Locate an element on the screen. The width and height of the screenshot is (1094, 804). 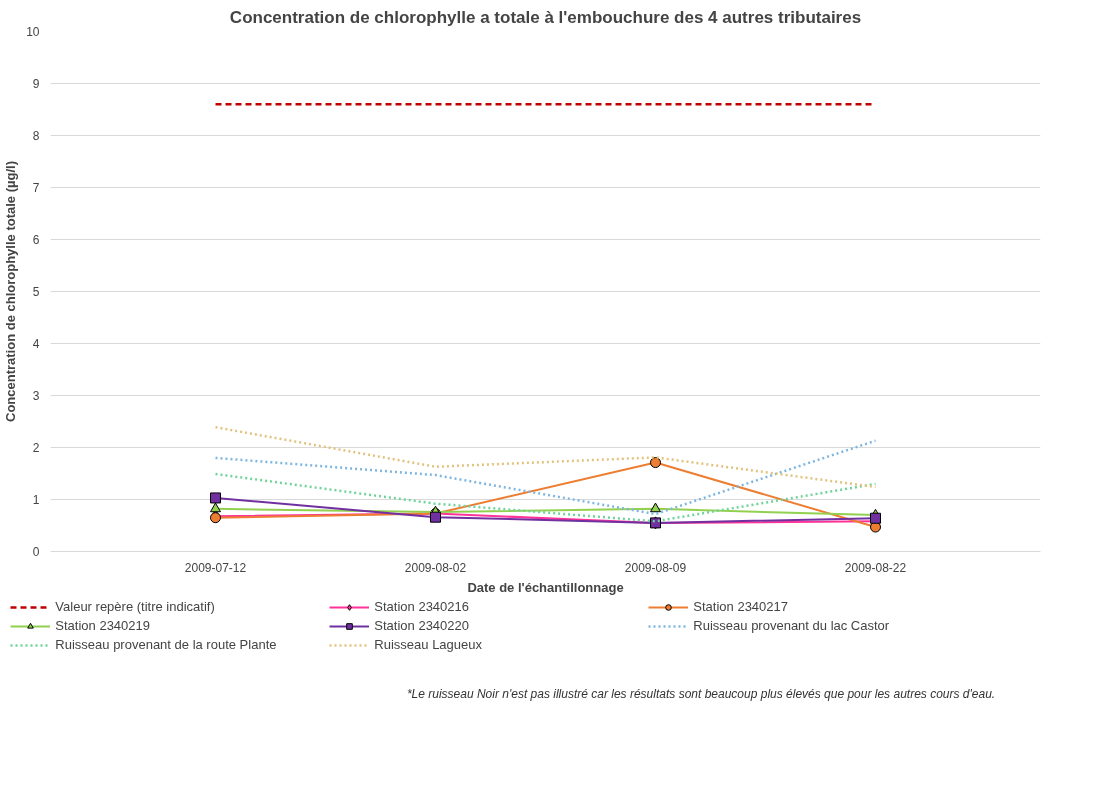
y-axis-title: Concentration de chlorophylle totale (µg/l) is located at coordinates (11, 291).